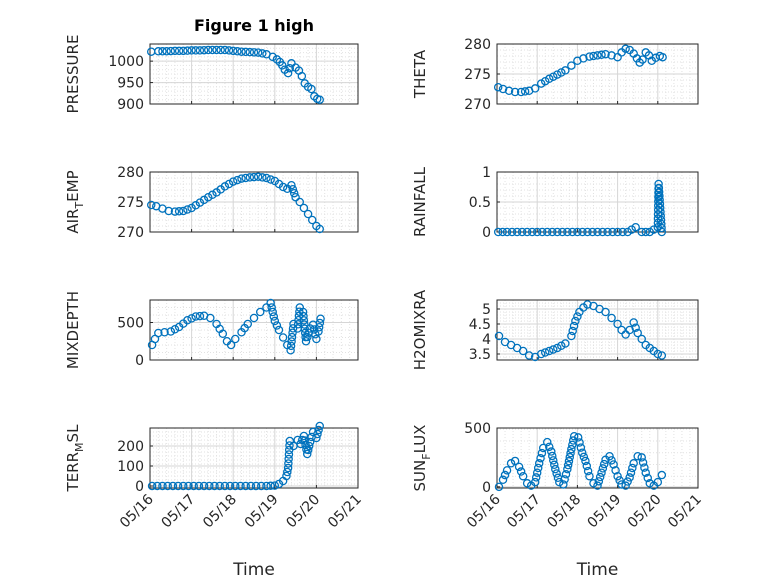  I want to click on y-tick-label: 100, so click(130, 467).